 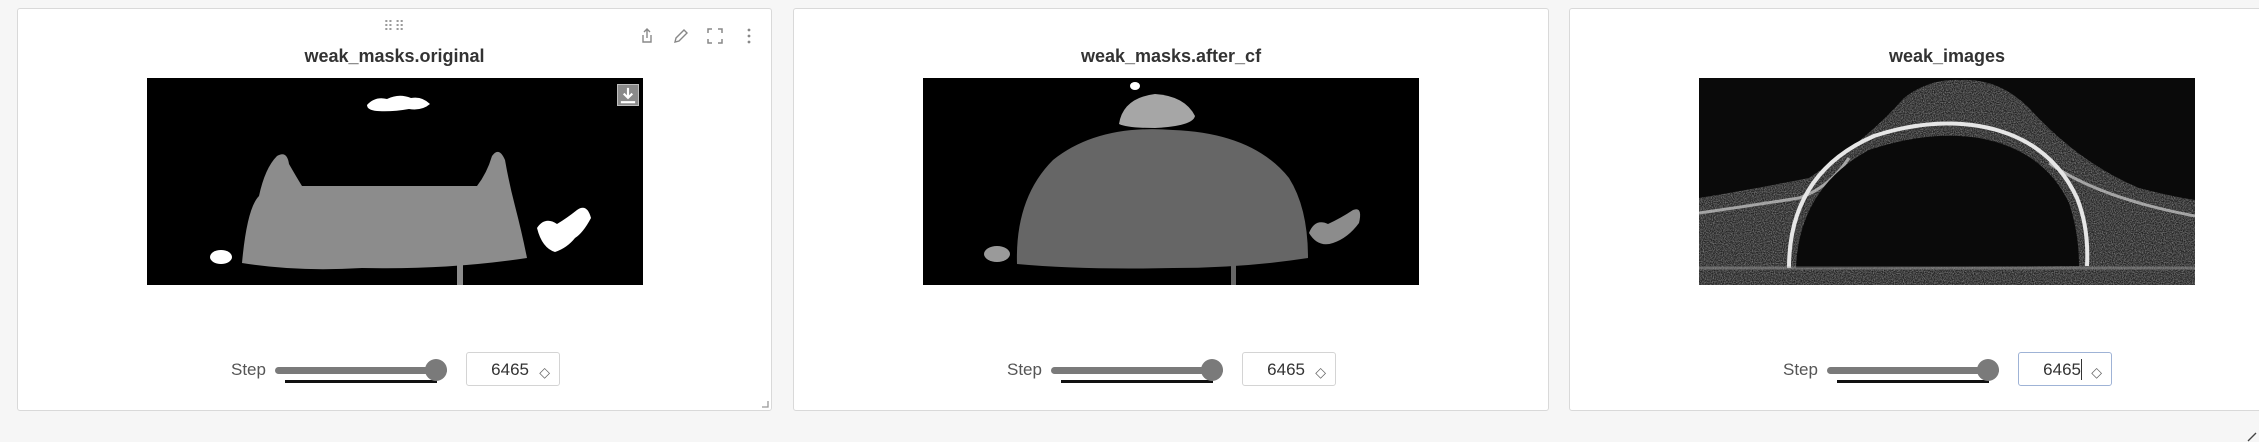 I want to click on resize-handle-icon, so click(x=764, y=403).